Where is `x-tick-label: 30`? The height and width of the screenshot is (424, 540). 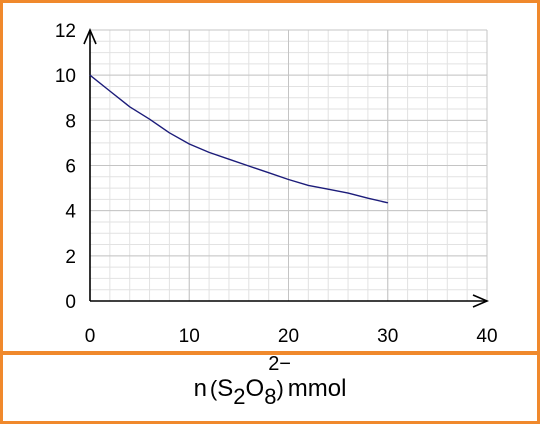 x-tick-label: 30 is located at coordinates (387, 336).